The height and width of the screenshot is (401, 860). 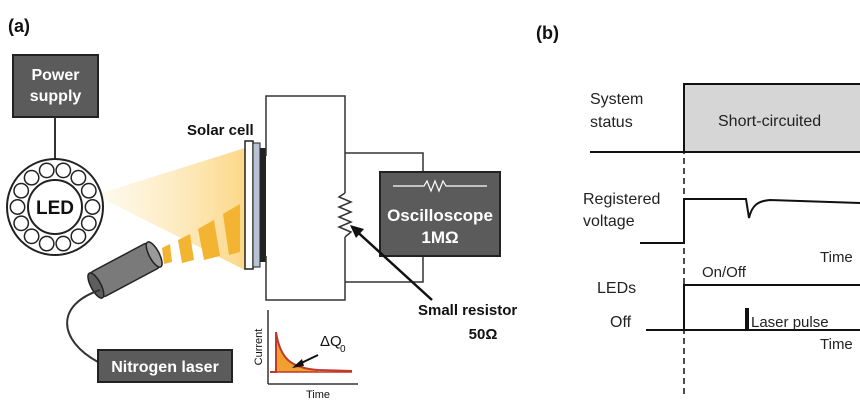 I want to click on led-label: LED, so click(x=55, y=208).